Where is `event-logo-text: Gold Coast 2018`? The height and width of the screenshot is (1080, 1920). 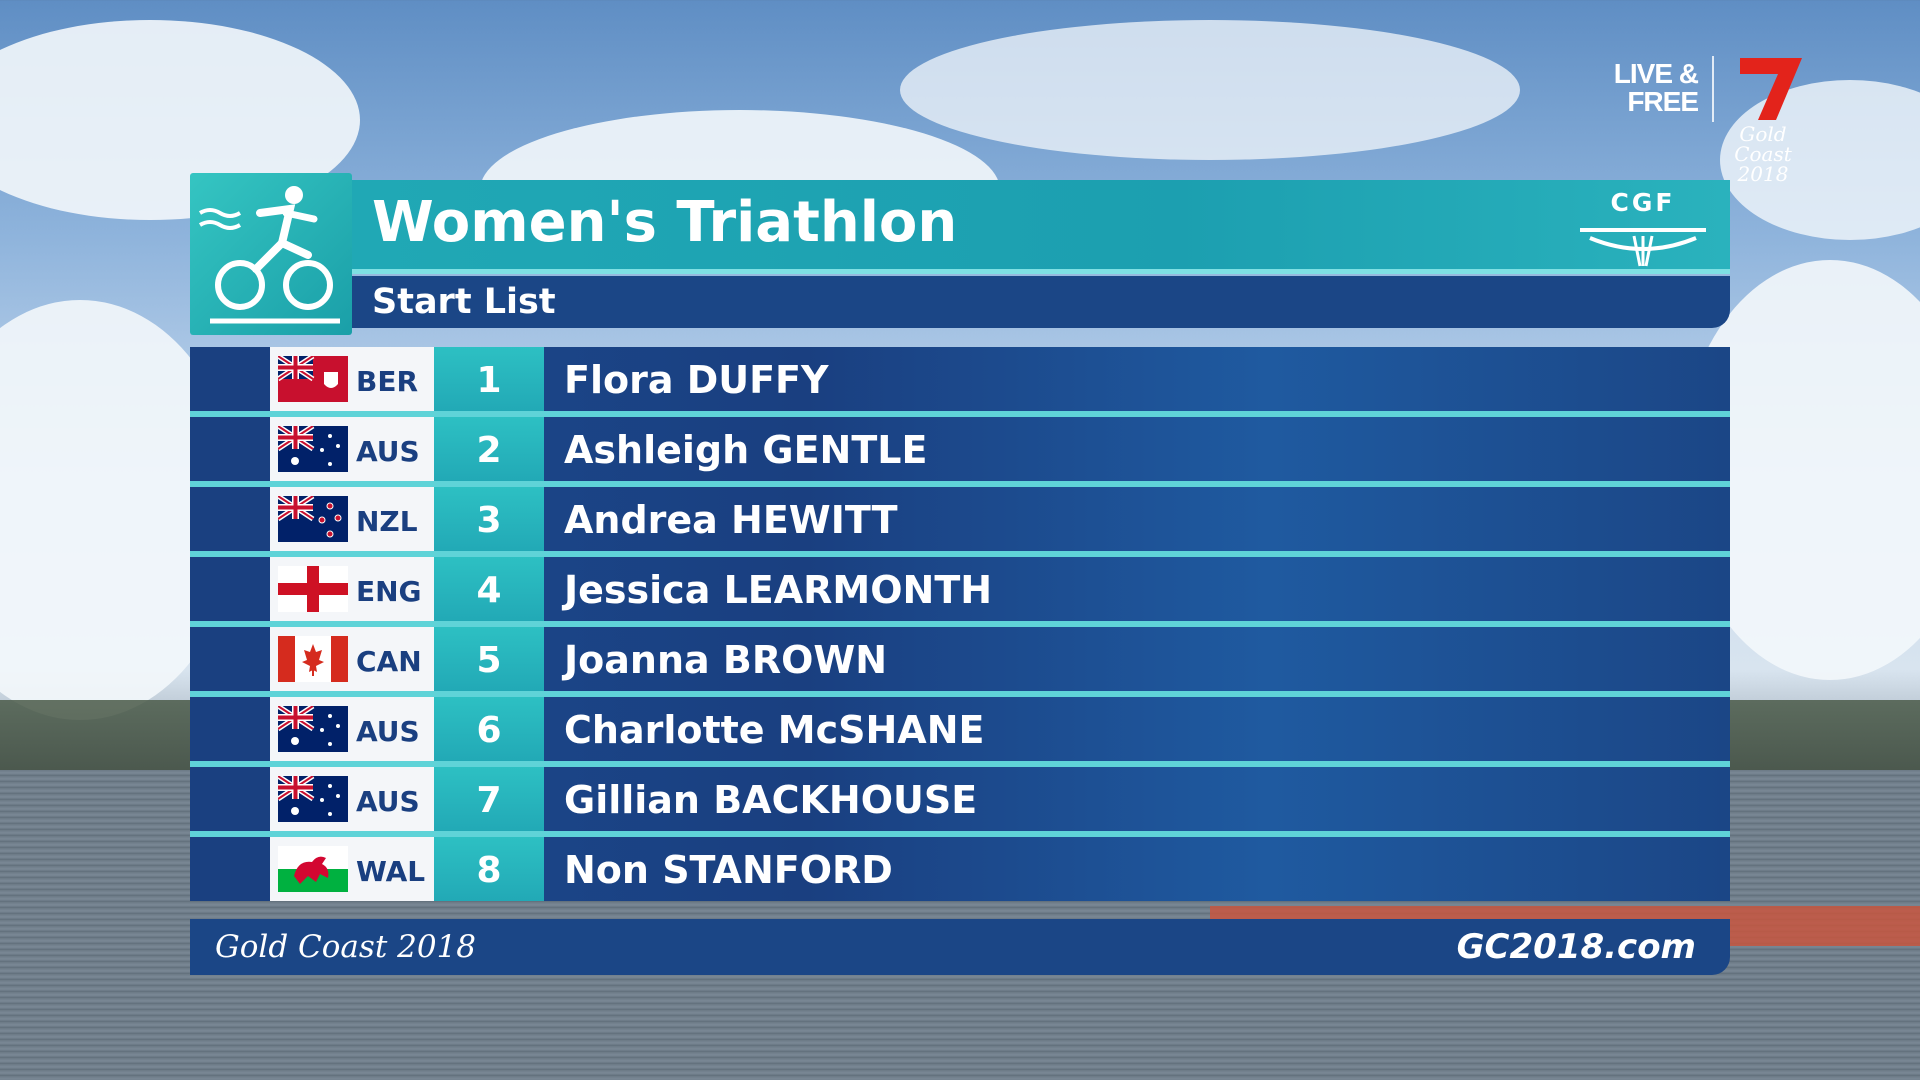 event-logo-text: Gold Coast 2018 is located at coordinates (1763, 154).